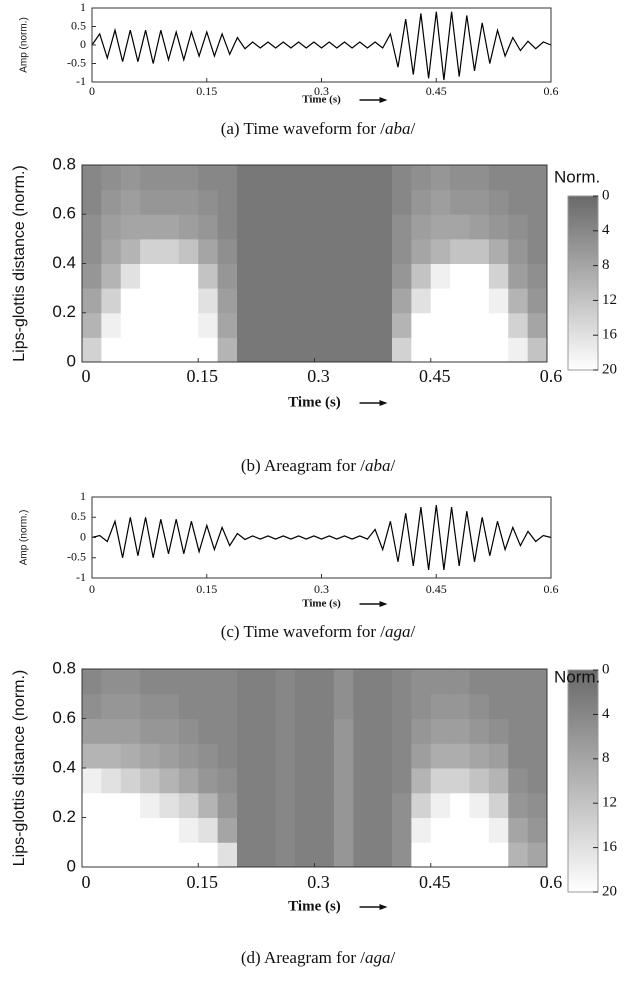 The height and width of the screenshot is (993, 636). Describe the element at coordinates (19, 263) in the screenshot. I see `y-axis-label: Lips-glottis distance (norm.)` at that location.